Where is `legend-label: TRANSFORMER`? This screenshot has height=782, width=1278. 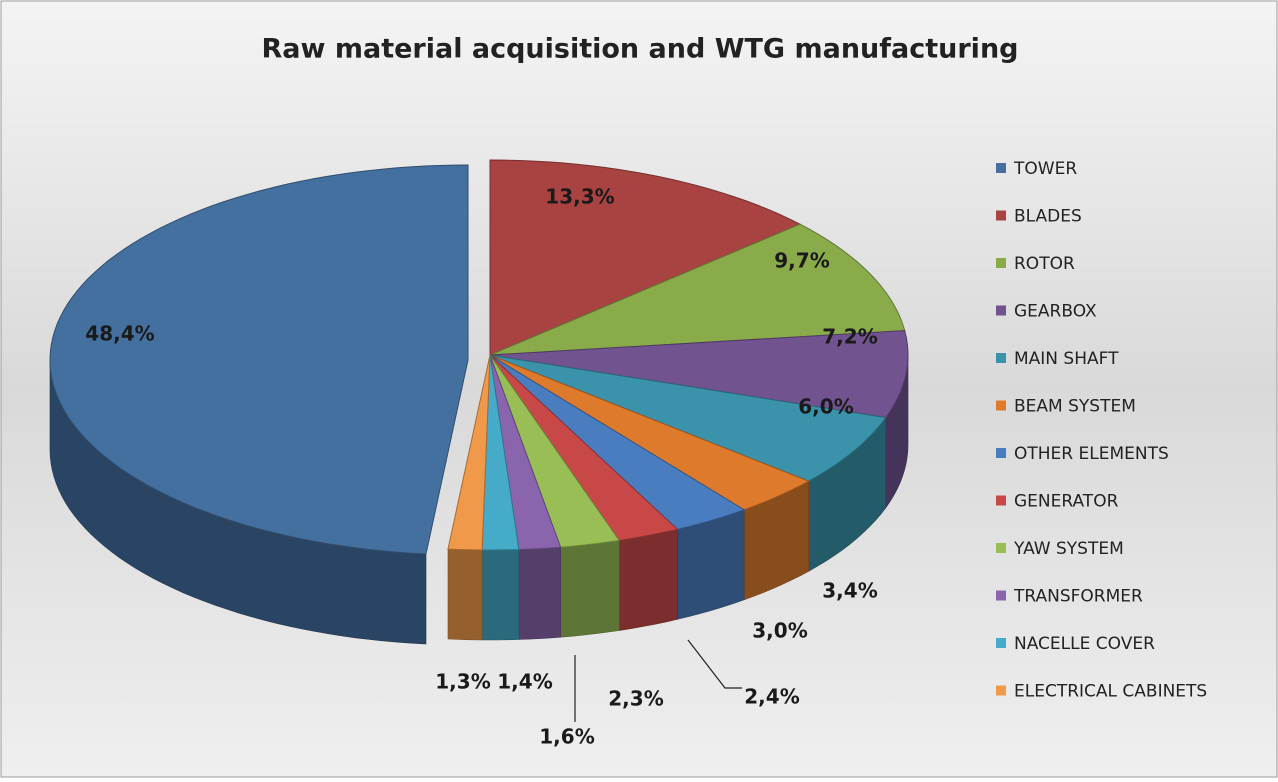
legend-label: TRANSFORMER is located at coordinates (1078, 597).